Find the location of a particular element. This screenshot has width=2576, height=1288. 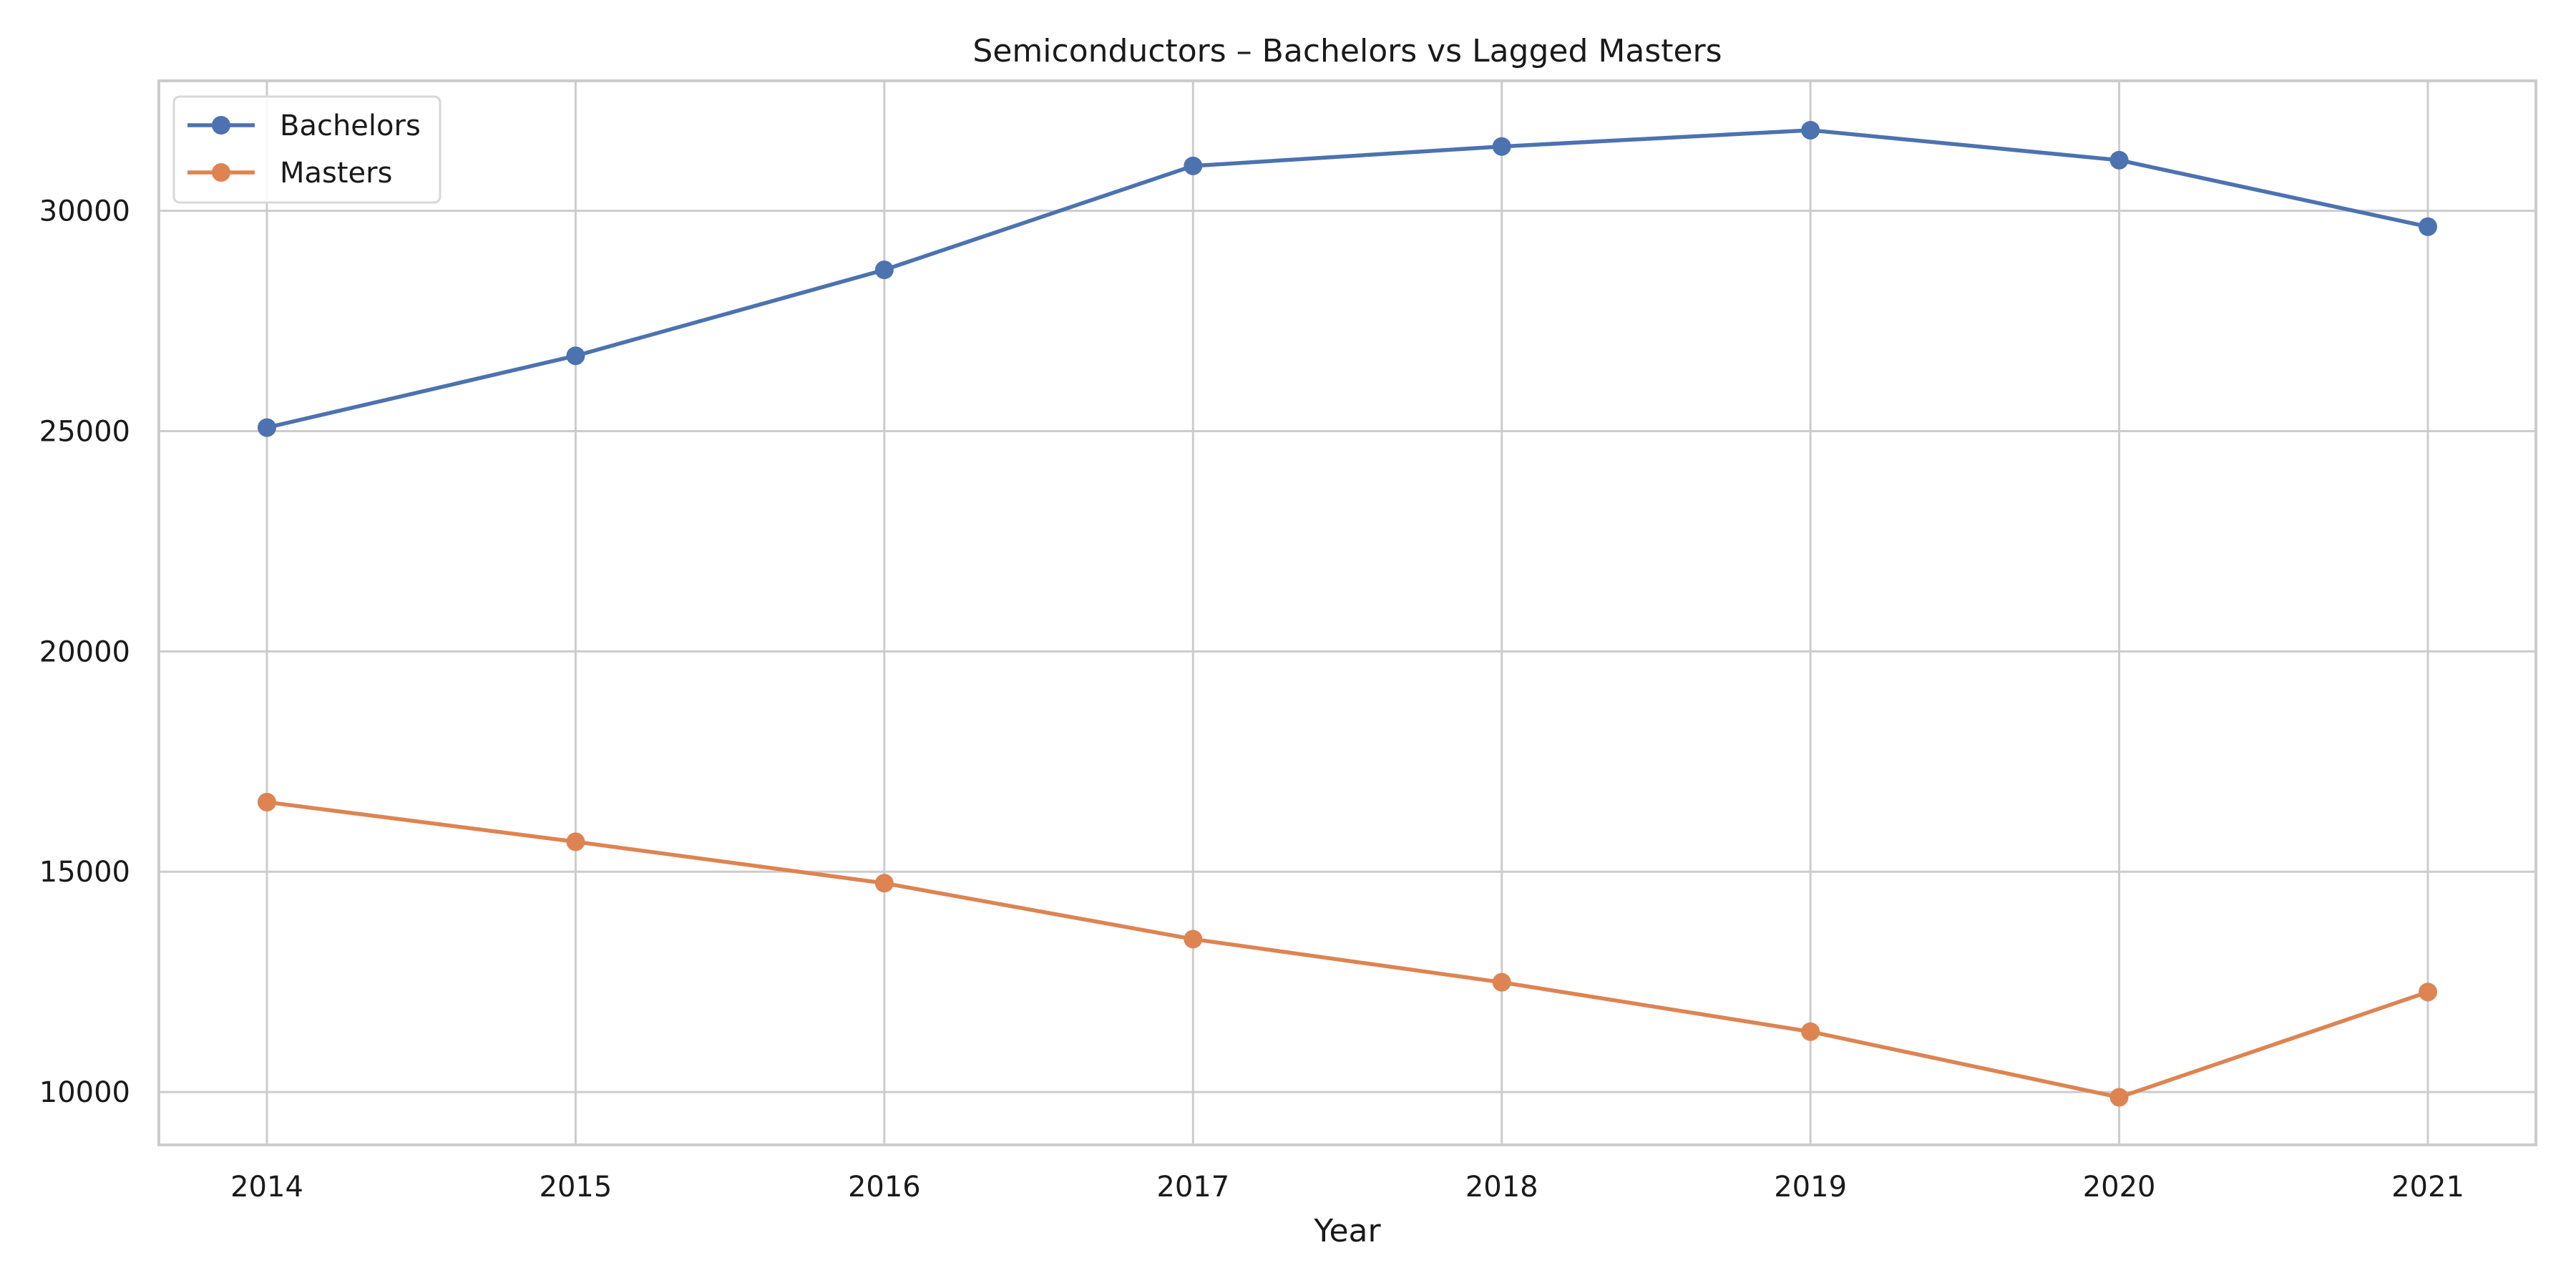

x-axis-ticks: 2014 2015 2016 2017 2018 2019 2020 2021 is located at coordinates (1347, 1187).